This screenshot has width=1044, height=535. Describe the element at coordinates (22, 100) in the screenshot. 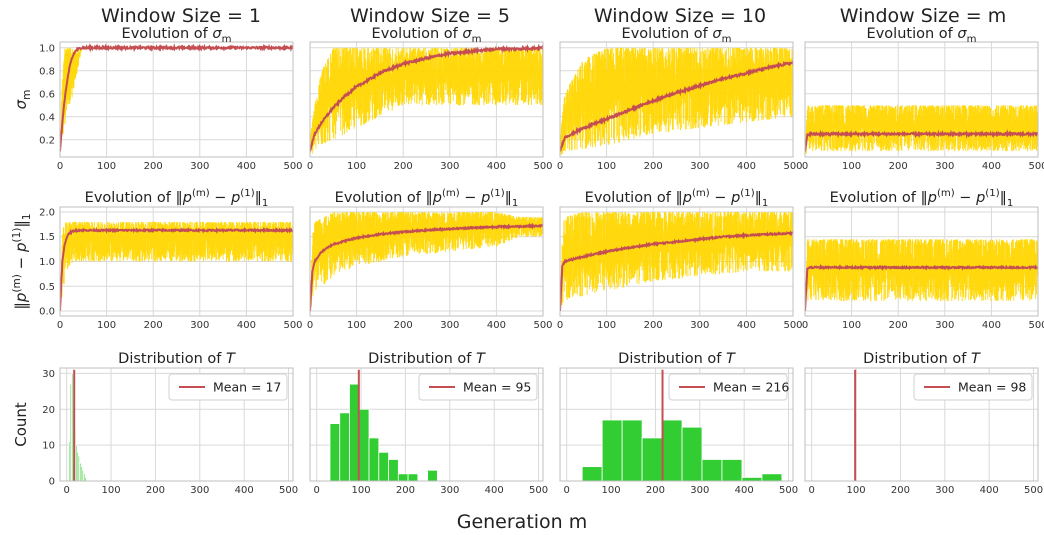

I see `y-axis-label: σm` at that location.